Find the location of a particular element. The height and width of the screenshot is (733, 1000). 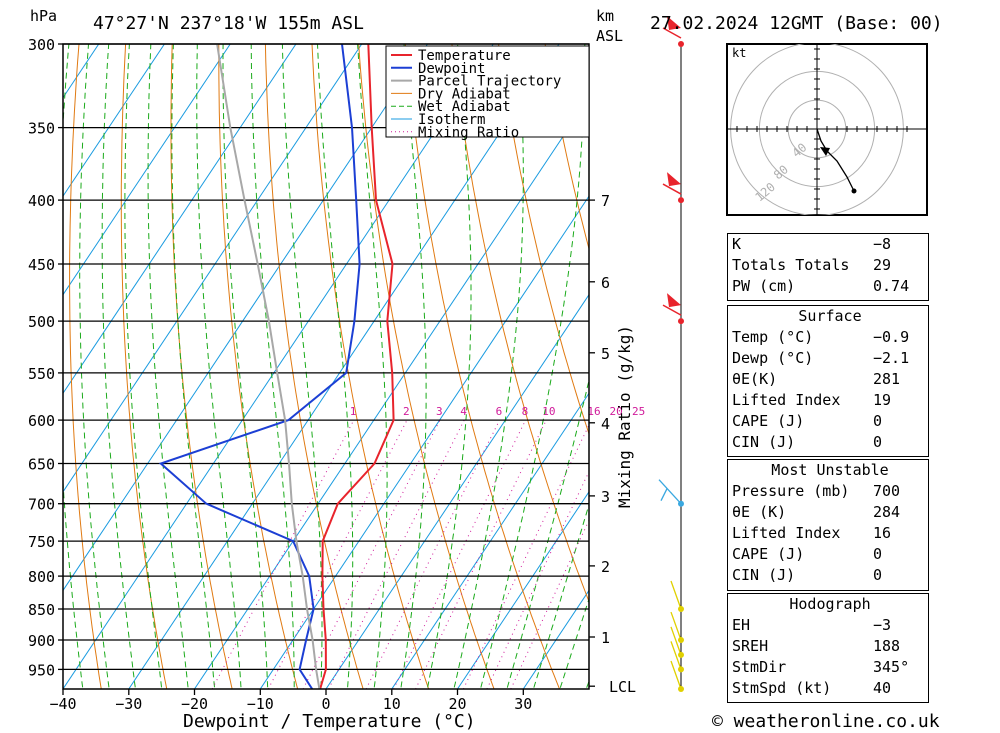

series-parcel-trajectory is located at coordinates (268, 366).